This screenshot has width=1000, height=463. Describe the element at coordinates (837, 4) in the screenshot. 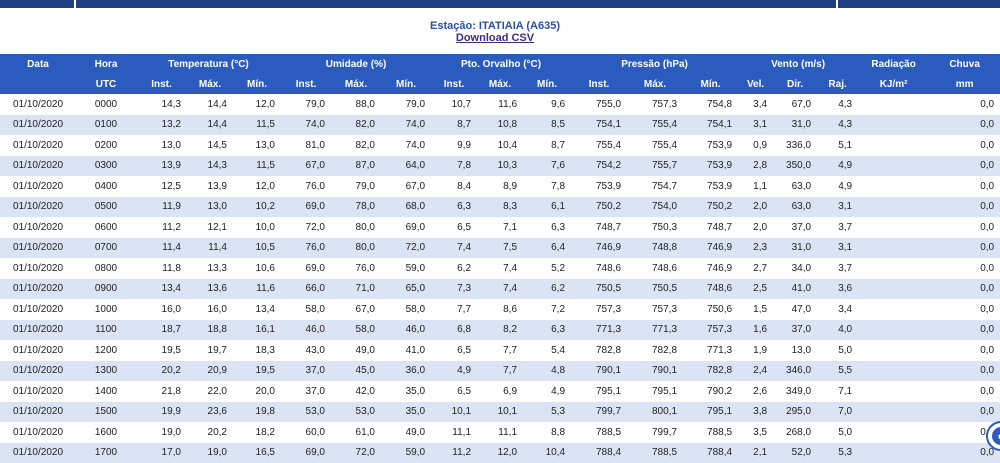

I see `nav-divider` at that location.